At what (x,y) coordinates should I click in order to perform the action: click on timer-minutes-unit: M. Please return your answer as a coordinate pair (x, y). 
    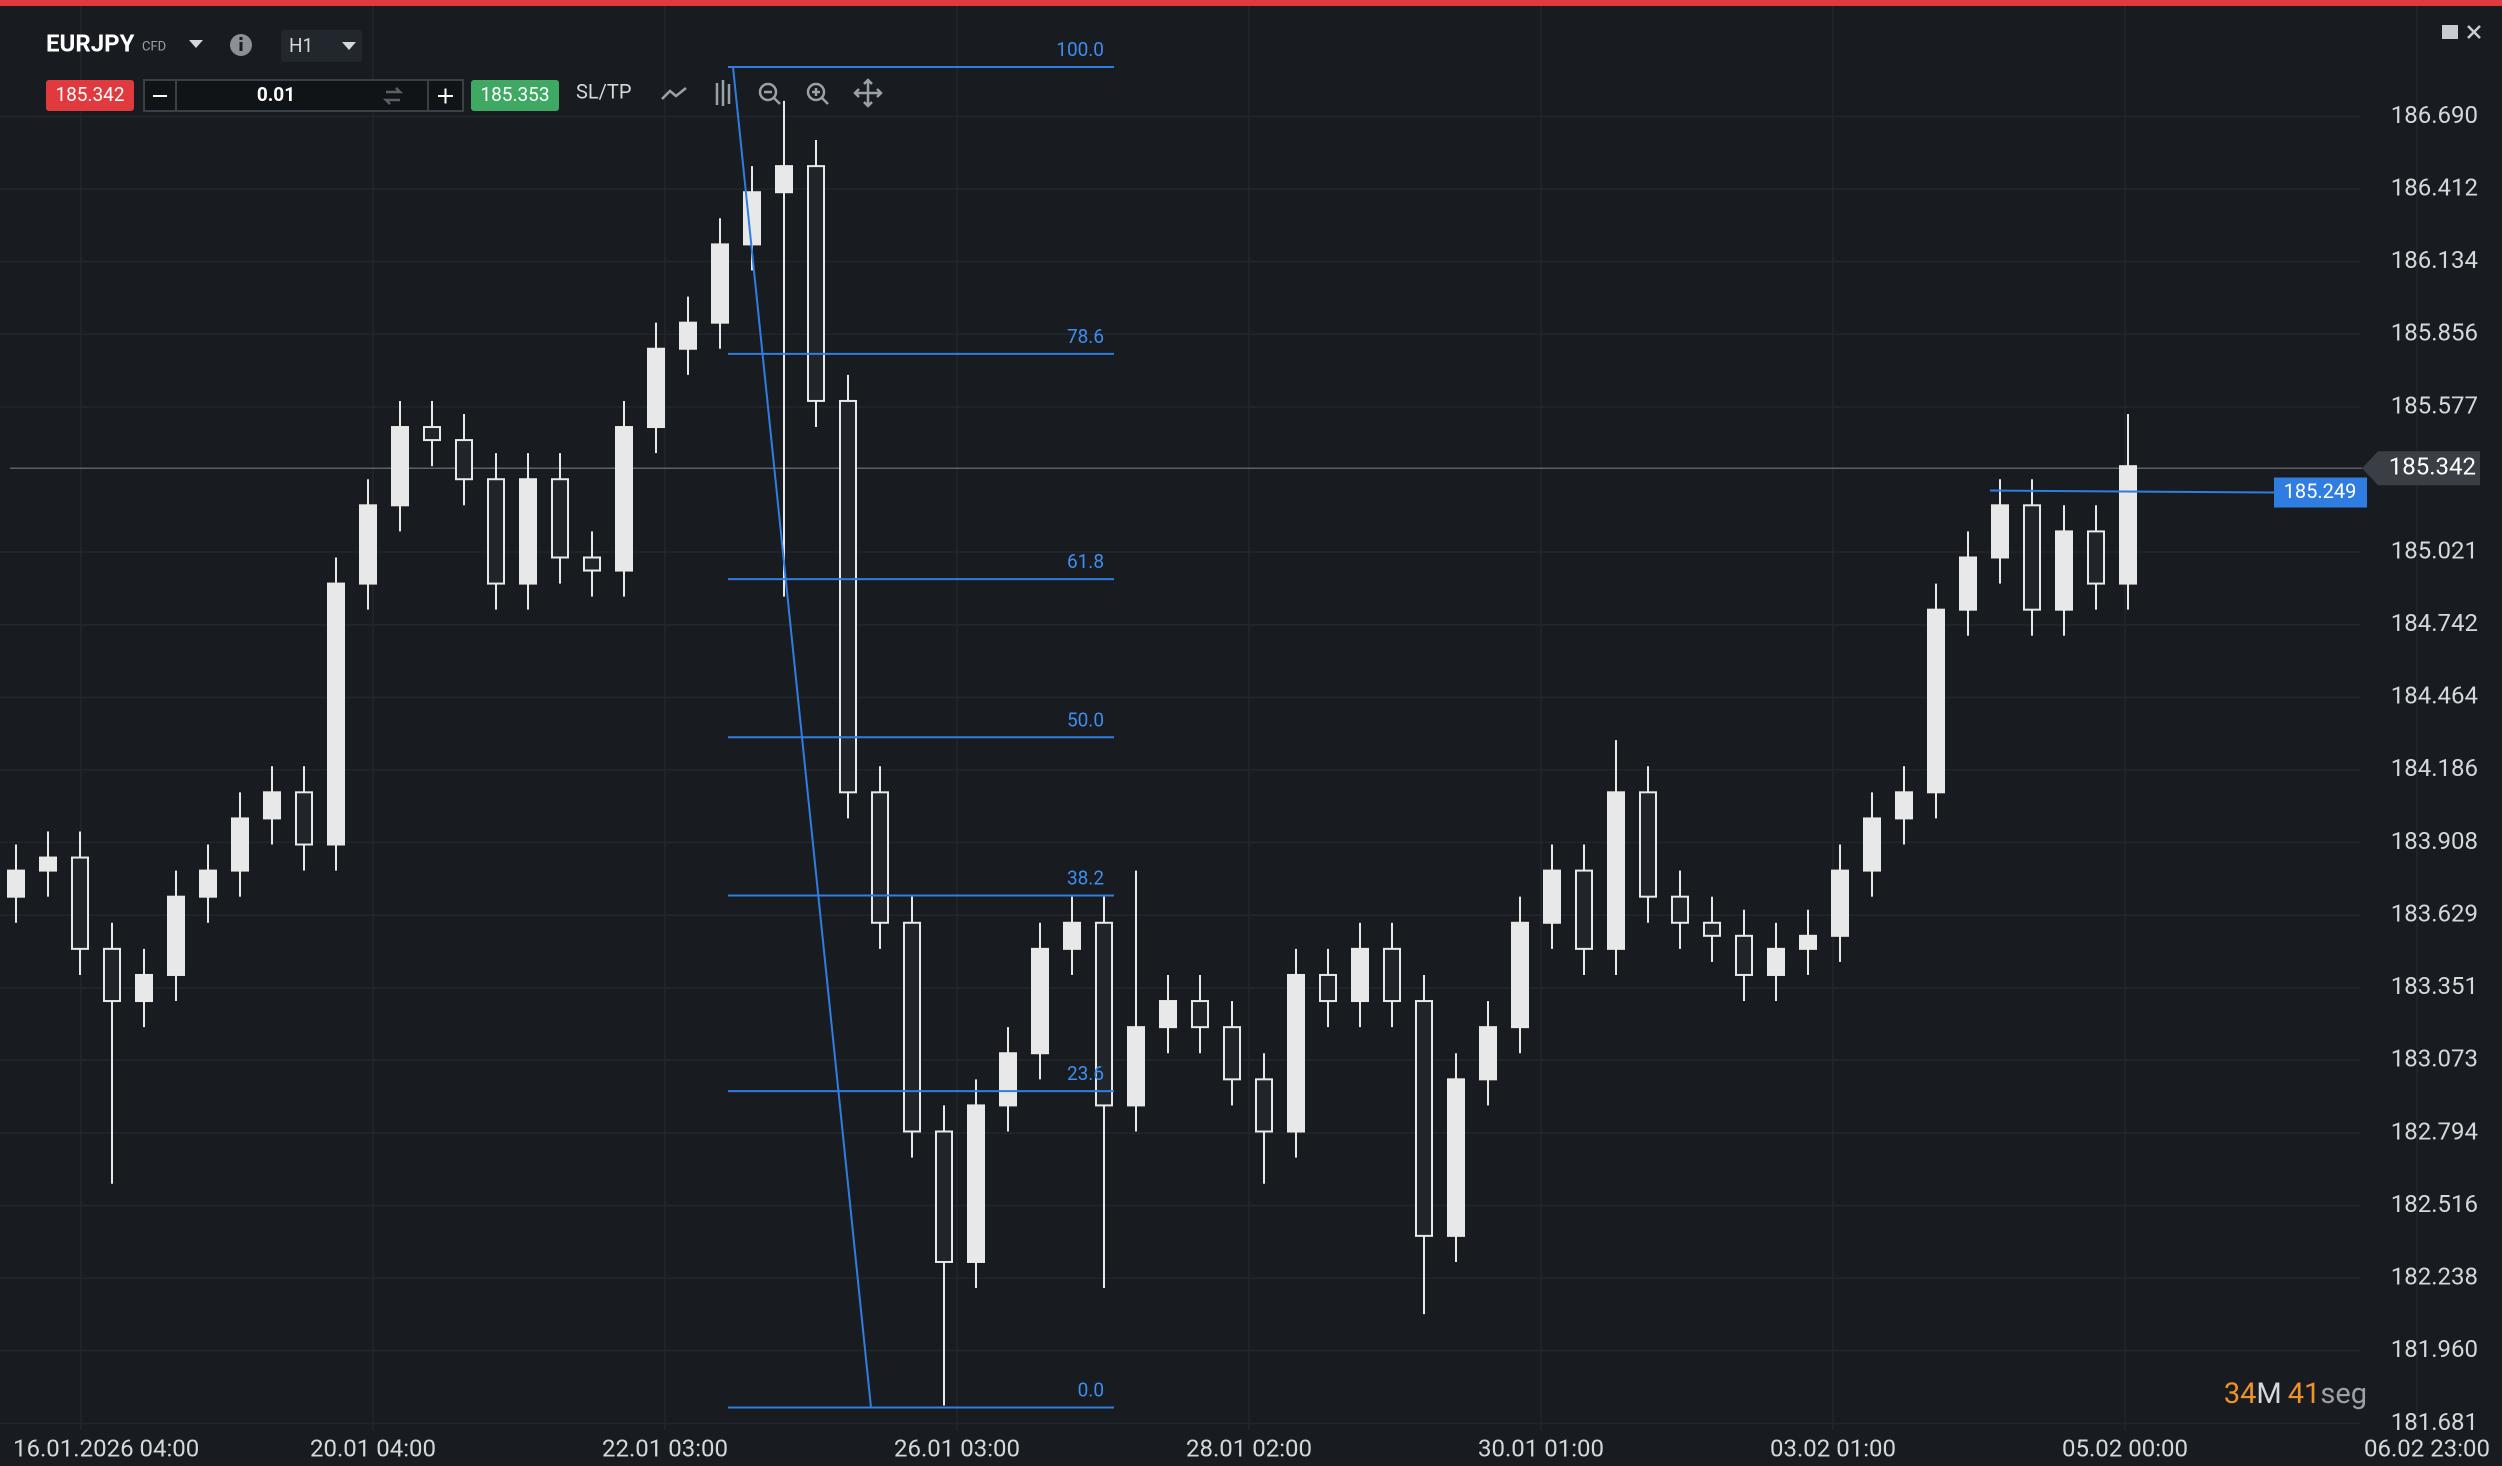
    Looking at the image, I should click on (2268, 1394).